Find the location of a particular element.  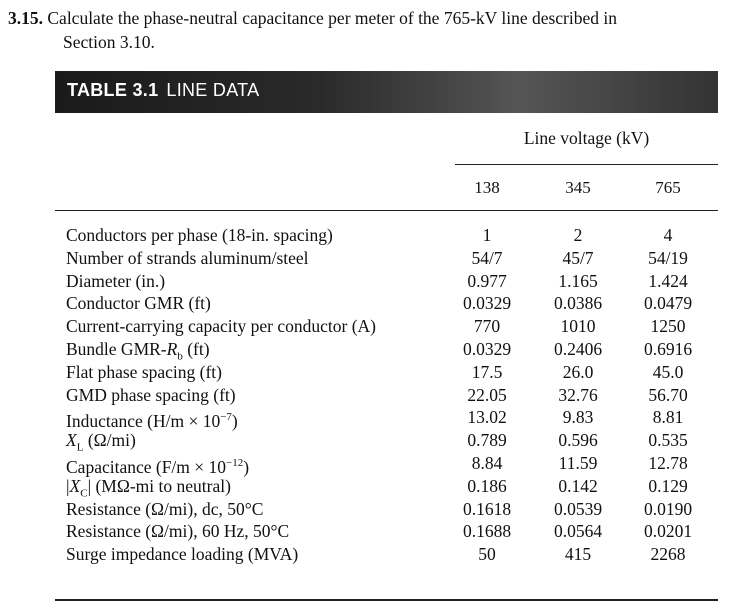

row-label-sup: −12 is located at coordinates (235, 462).